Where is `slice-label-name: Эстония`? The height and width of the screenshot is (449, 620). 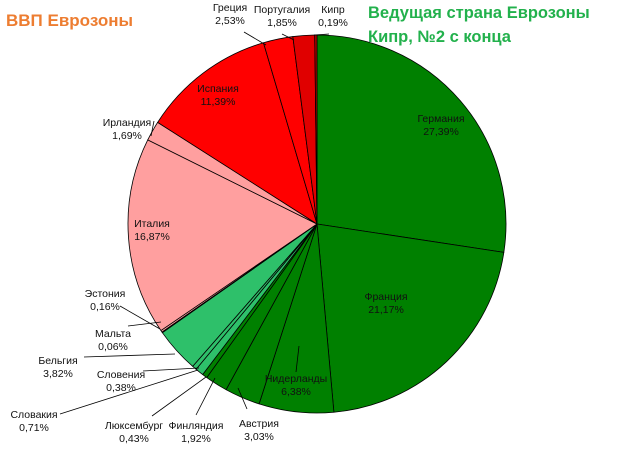
slice-label-name: Эстония is located at coordinates (105, 294).